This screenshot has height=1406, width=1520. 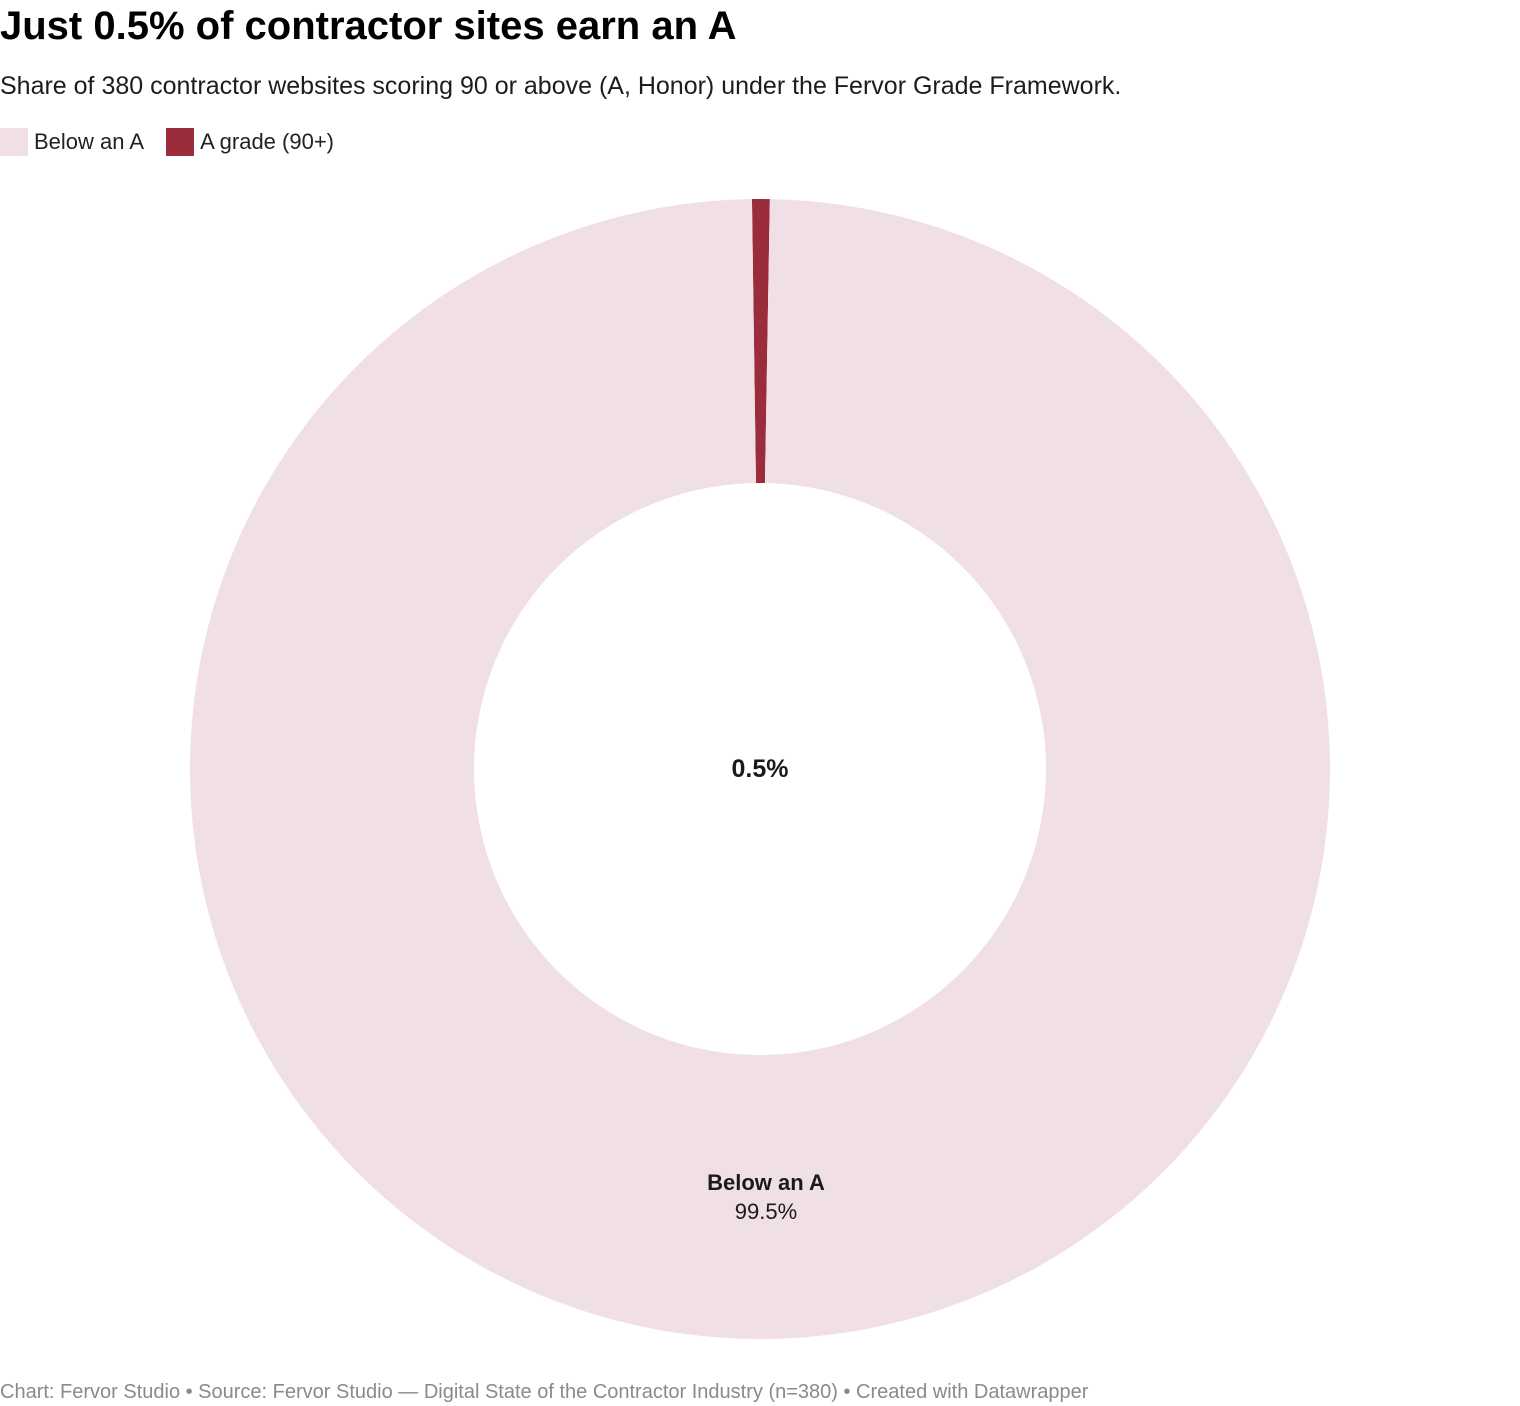 What do you see at coordinates (14, 142) in the screenshot?
I see `legend-swatch-below-a` at bounding box center [14, 142].